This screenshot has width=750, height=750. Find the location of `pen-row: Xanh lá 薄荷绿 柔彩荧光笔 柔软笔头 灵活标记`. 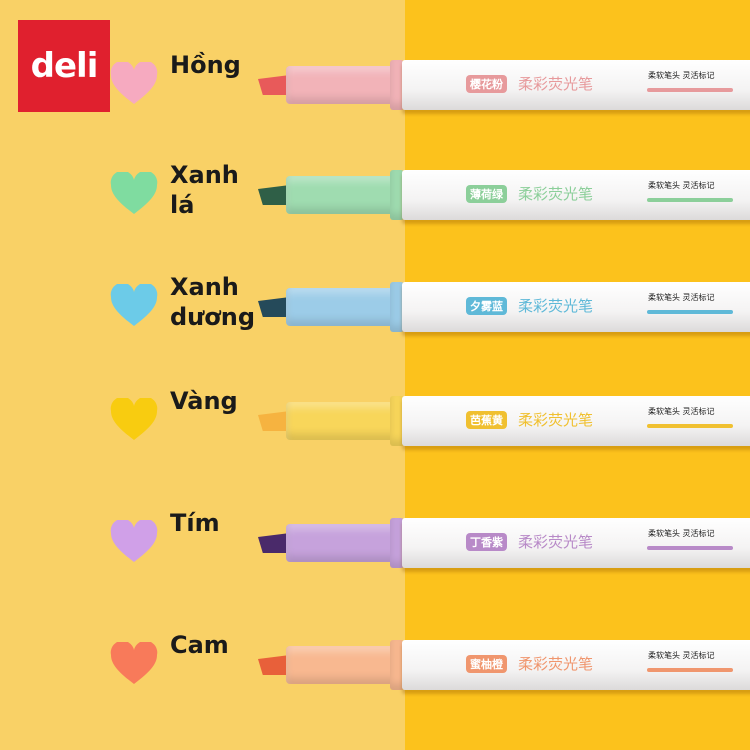

pen-row: Xanh lá 薄荷绿 柔彩荧光笔 柔软笔头 灵活标记 is located at coordinates (375, 193).